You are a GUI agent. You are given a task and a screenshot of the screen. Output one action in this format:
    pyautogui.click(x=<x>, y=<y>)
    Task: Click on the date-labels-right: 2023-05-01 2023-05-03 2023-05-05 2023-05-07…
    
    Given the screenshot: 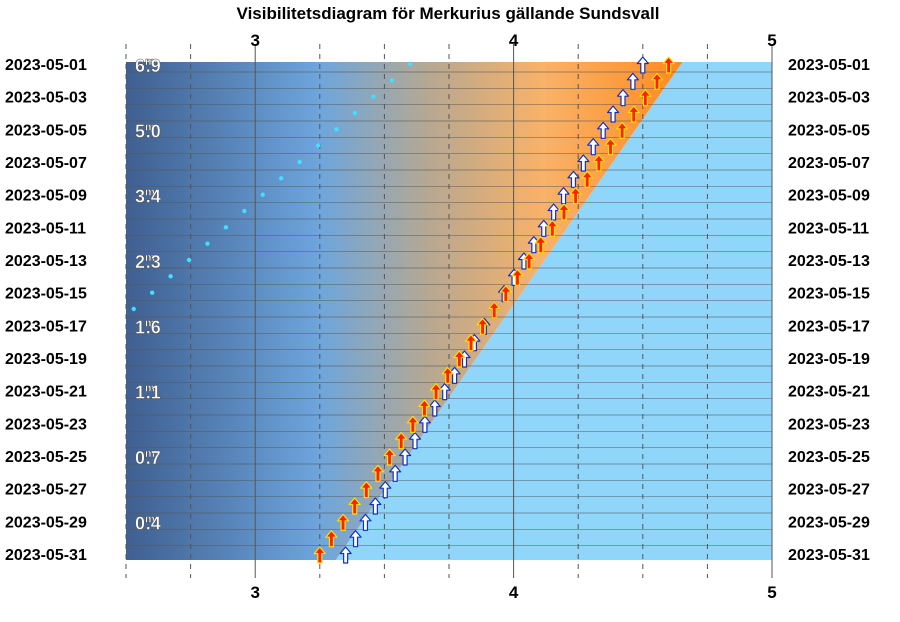 What is the action you would take?
    pyautogui.click(x=829, y=310)
    